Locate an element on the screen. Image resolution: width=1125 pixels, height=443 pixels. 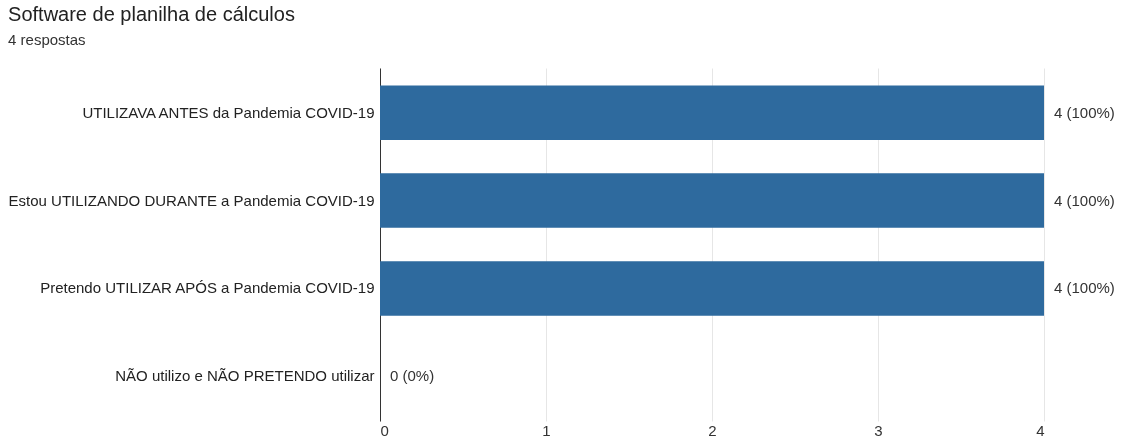
data-label: 0 (0%) is located at coordinates (412, 376).